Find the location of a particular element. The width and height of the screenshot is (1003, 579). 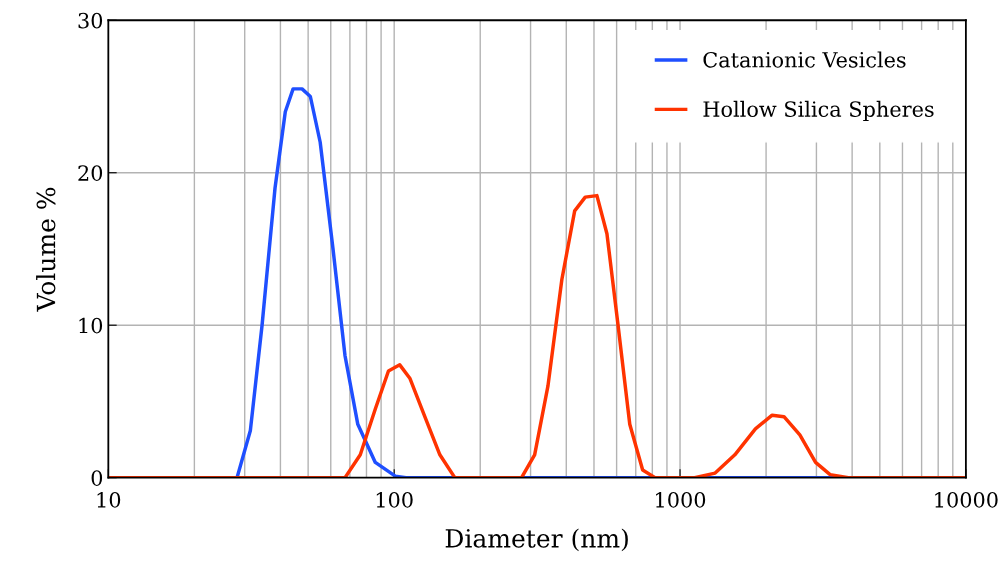

y-axis-title: Volume % is located at coordinates (46, 249).